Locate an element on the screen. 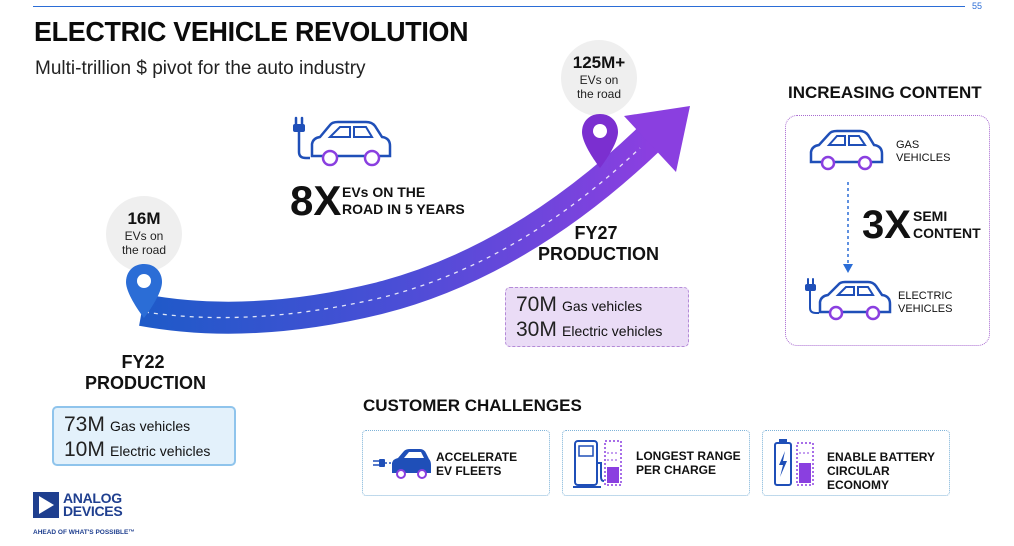  fy22-production-label: PRODUCTION is located at coordinates (145, 383).